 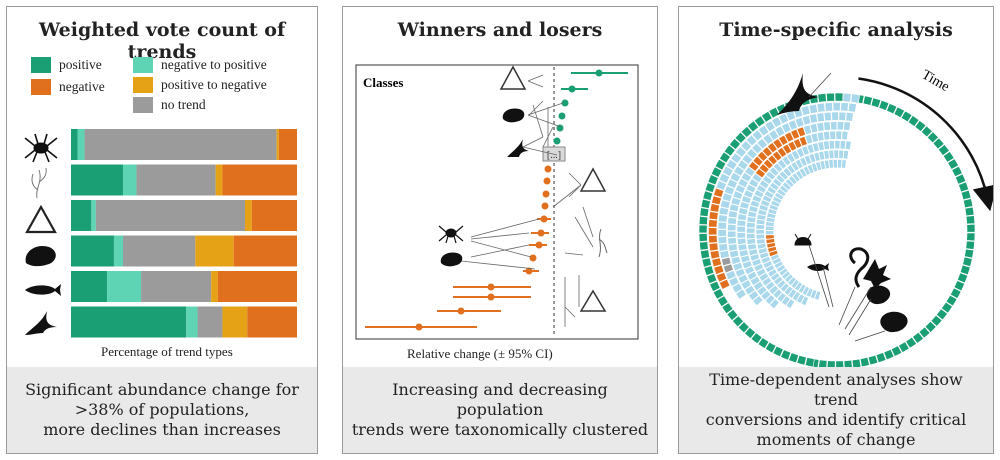 I want to click on footer-line: Time-dependent analyses show trend, so click(x=836, y=389).